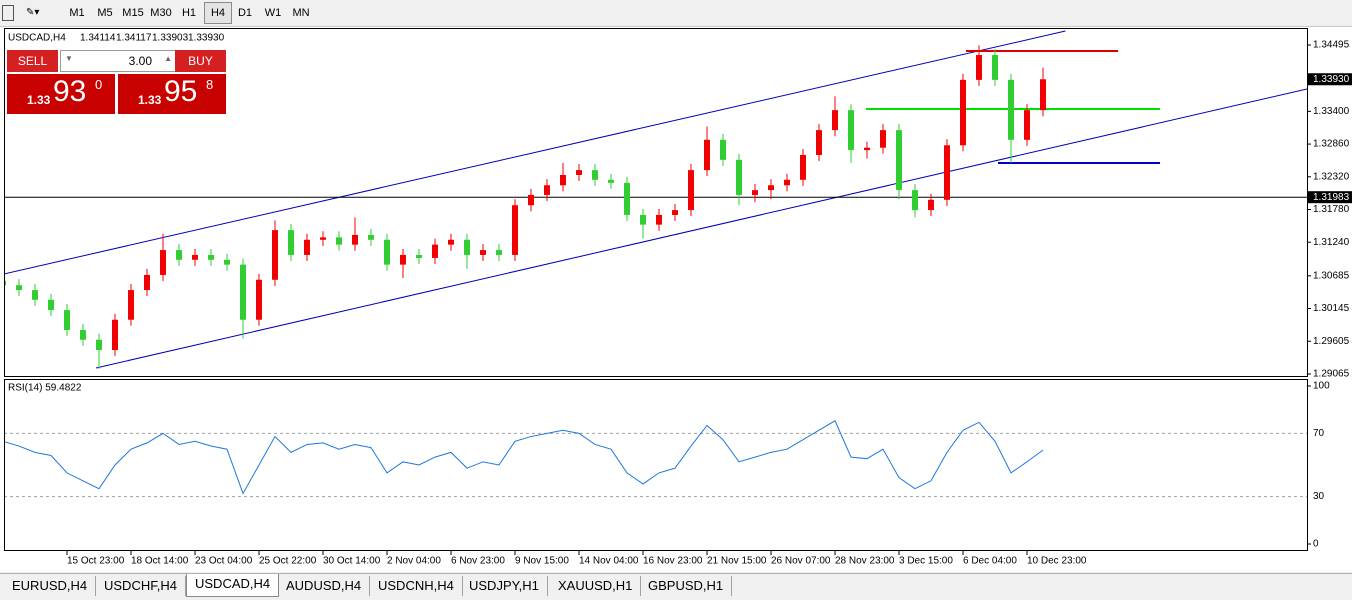 This screenshot has width=1352, height=600. What do you see at coordinates (1057, 561) in the screenshot?
I see `x-tick-label: 10 Dec 23:00` at bounding box center [1057, 561].